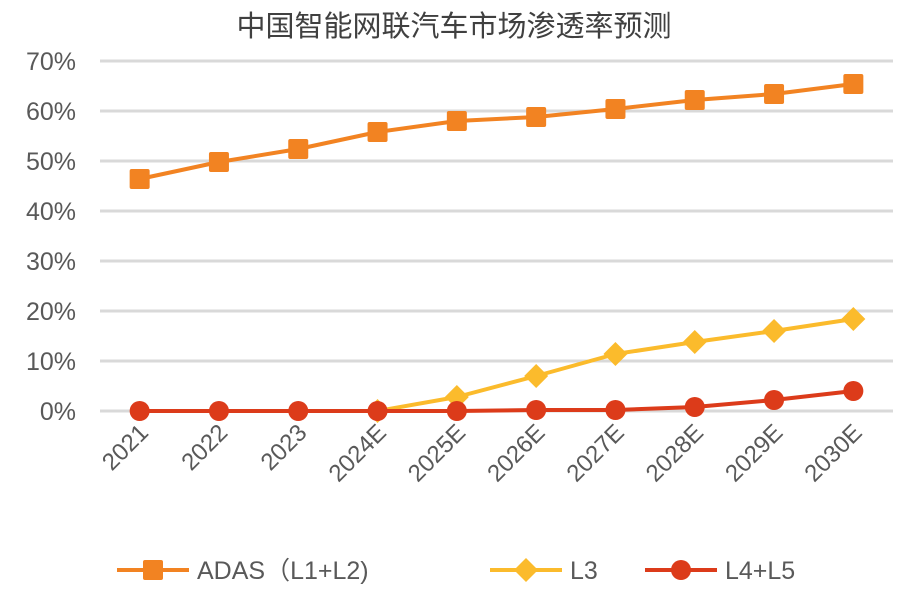 The width and height of the screenshot is (908, 608). What do you see at coordinates (453, 26) in the screenshot?
I see `chart-title: 中国智能网联汽车市场渗透率预测` at bounding box center [453, 26].